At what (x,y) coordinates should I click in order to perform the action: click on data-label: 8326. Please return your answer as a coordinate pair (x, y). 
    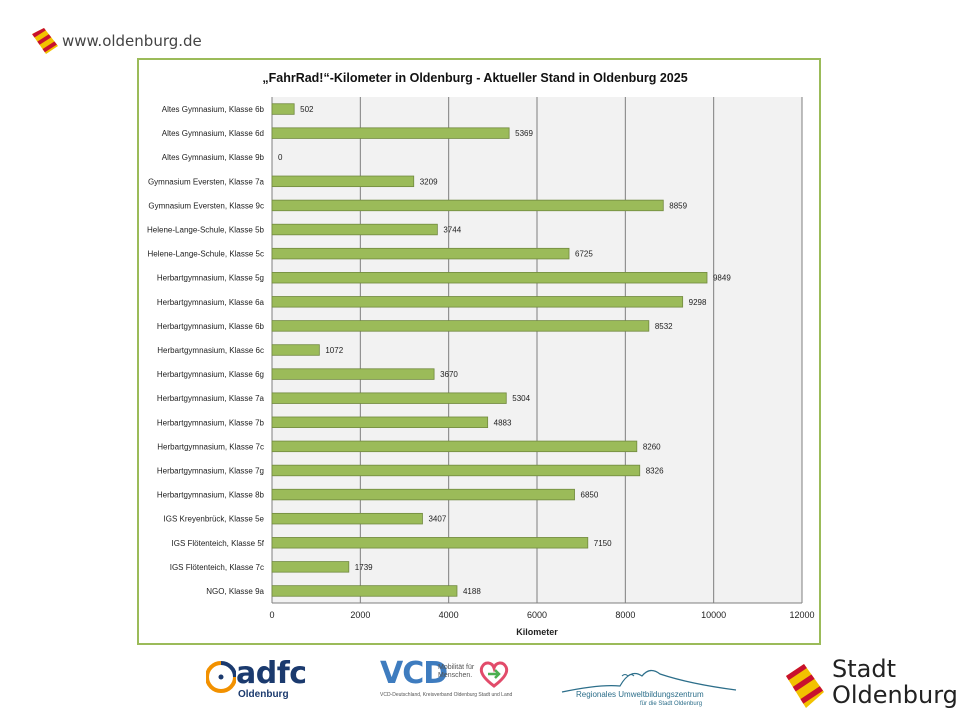
    Looking at the image, I should click on (655, 470).